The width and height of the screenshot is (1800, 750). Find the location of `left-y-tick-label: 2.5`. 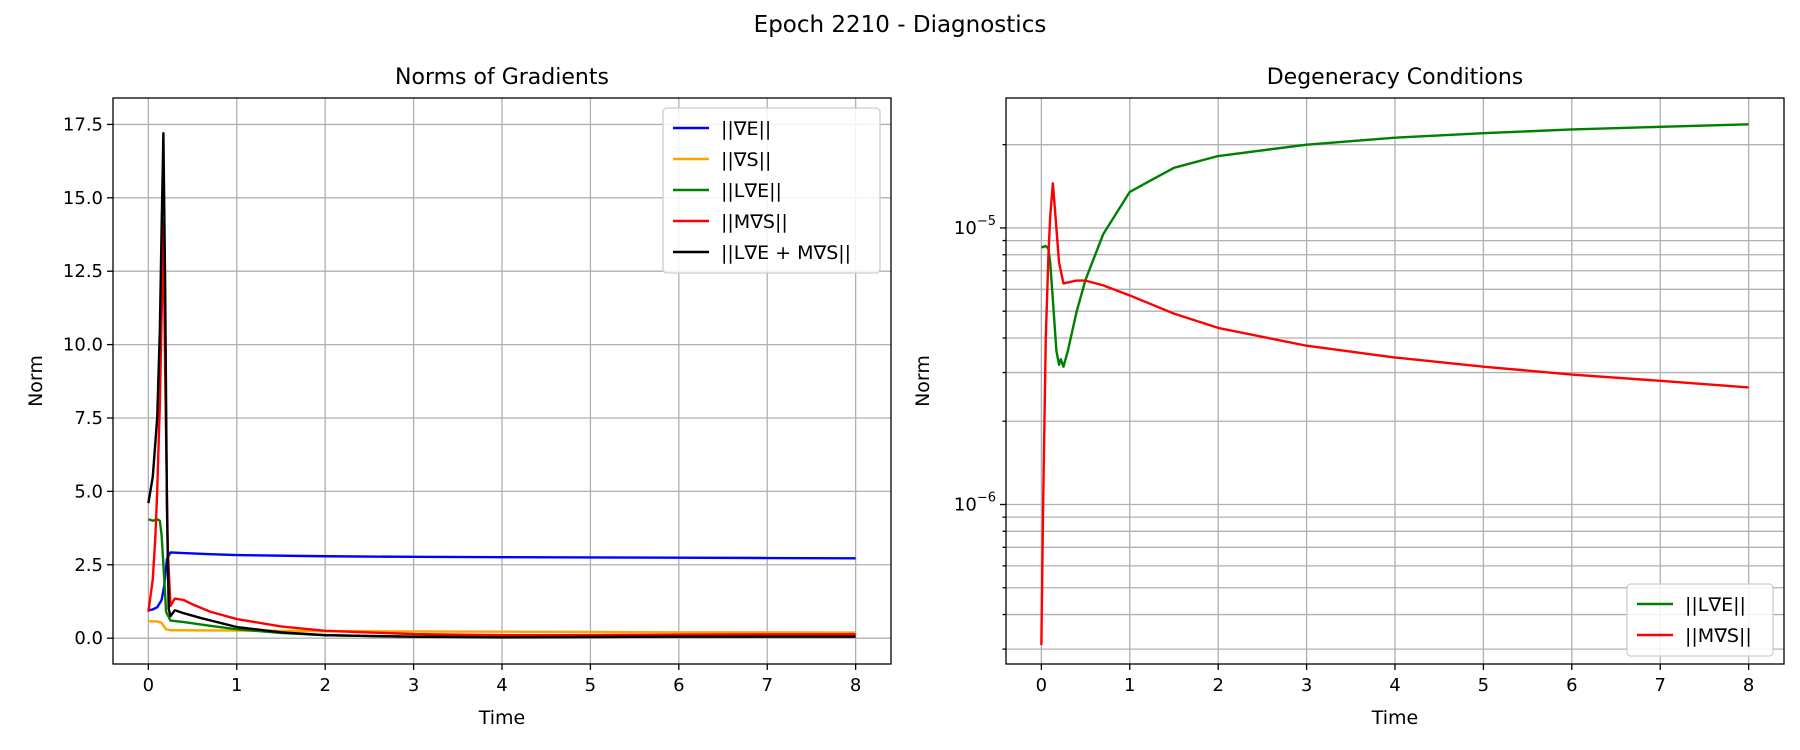

left-y-tick-label: 2.5 is located at coordinates (88, 565).